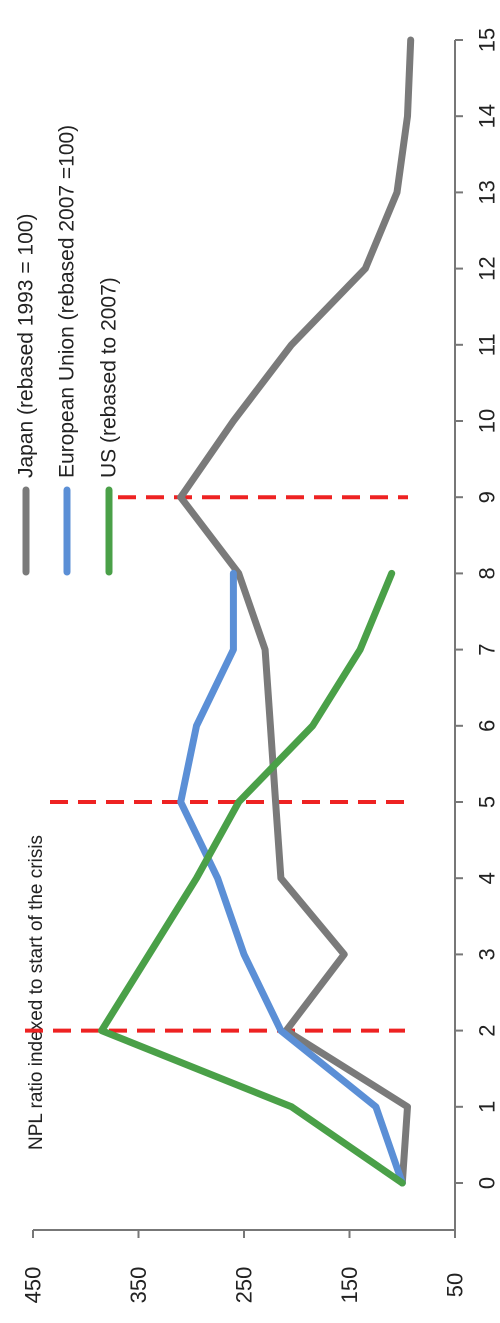 This screenshot has height=1323, width=500. Describe the element at coordinates (487, 1183) in the screenshot. I see `x-tick-label: 0` at that location.